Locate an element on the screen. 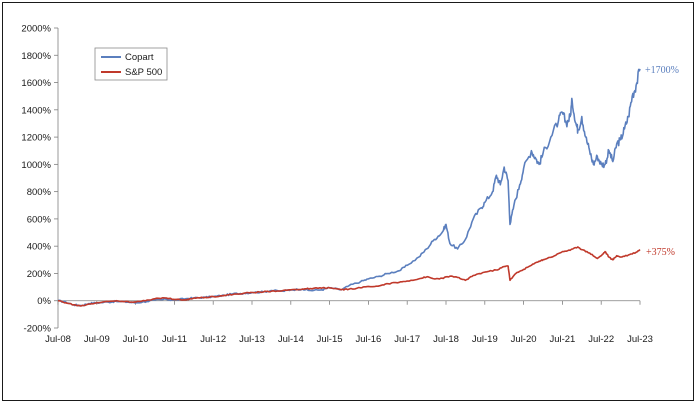 This screenshot has height=404, width=697. end-label-sp500: +375% is located at coordinates (660, 252).